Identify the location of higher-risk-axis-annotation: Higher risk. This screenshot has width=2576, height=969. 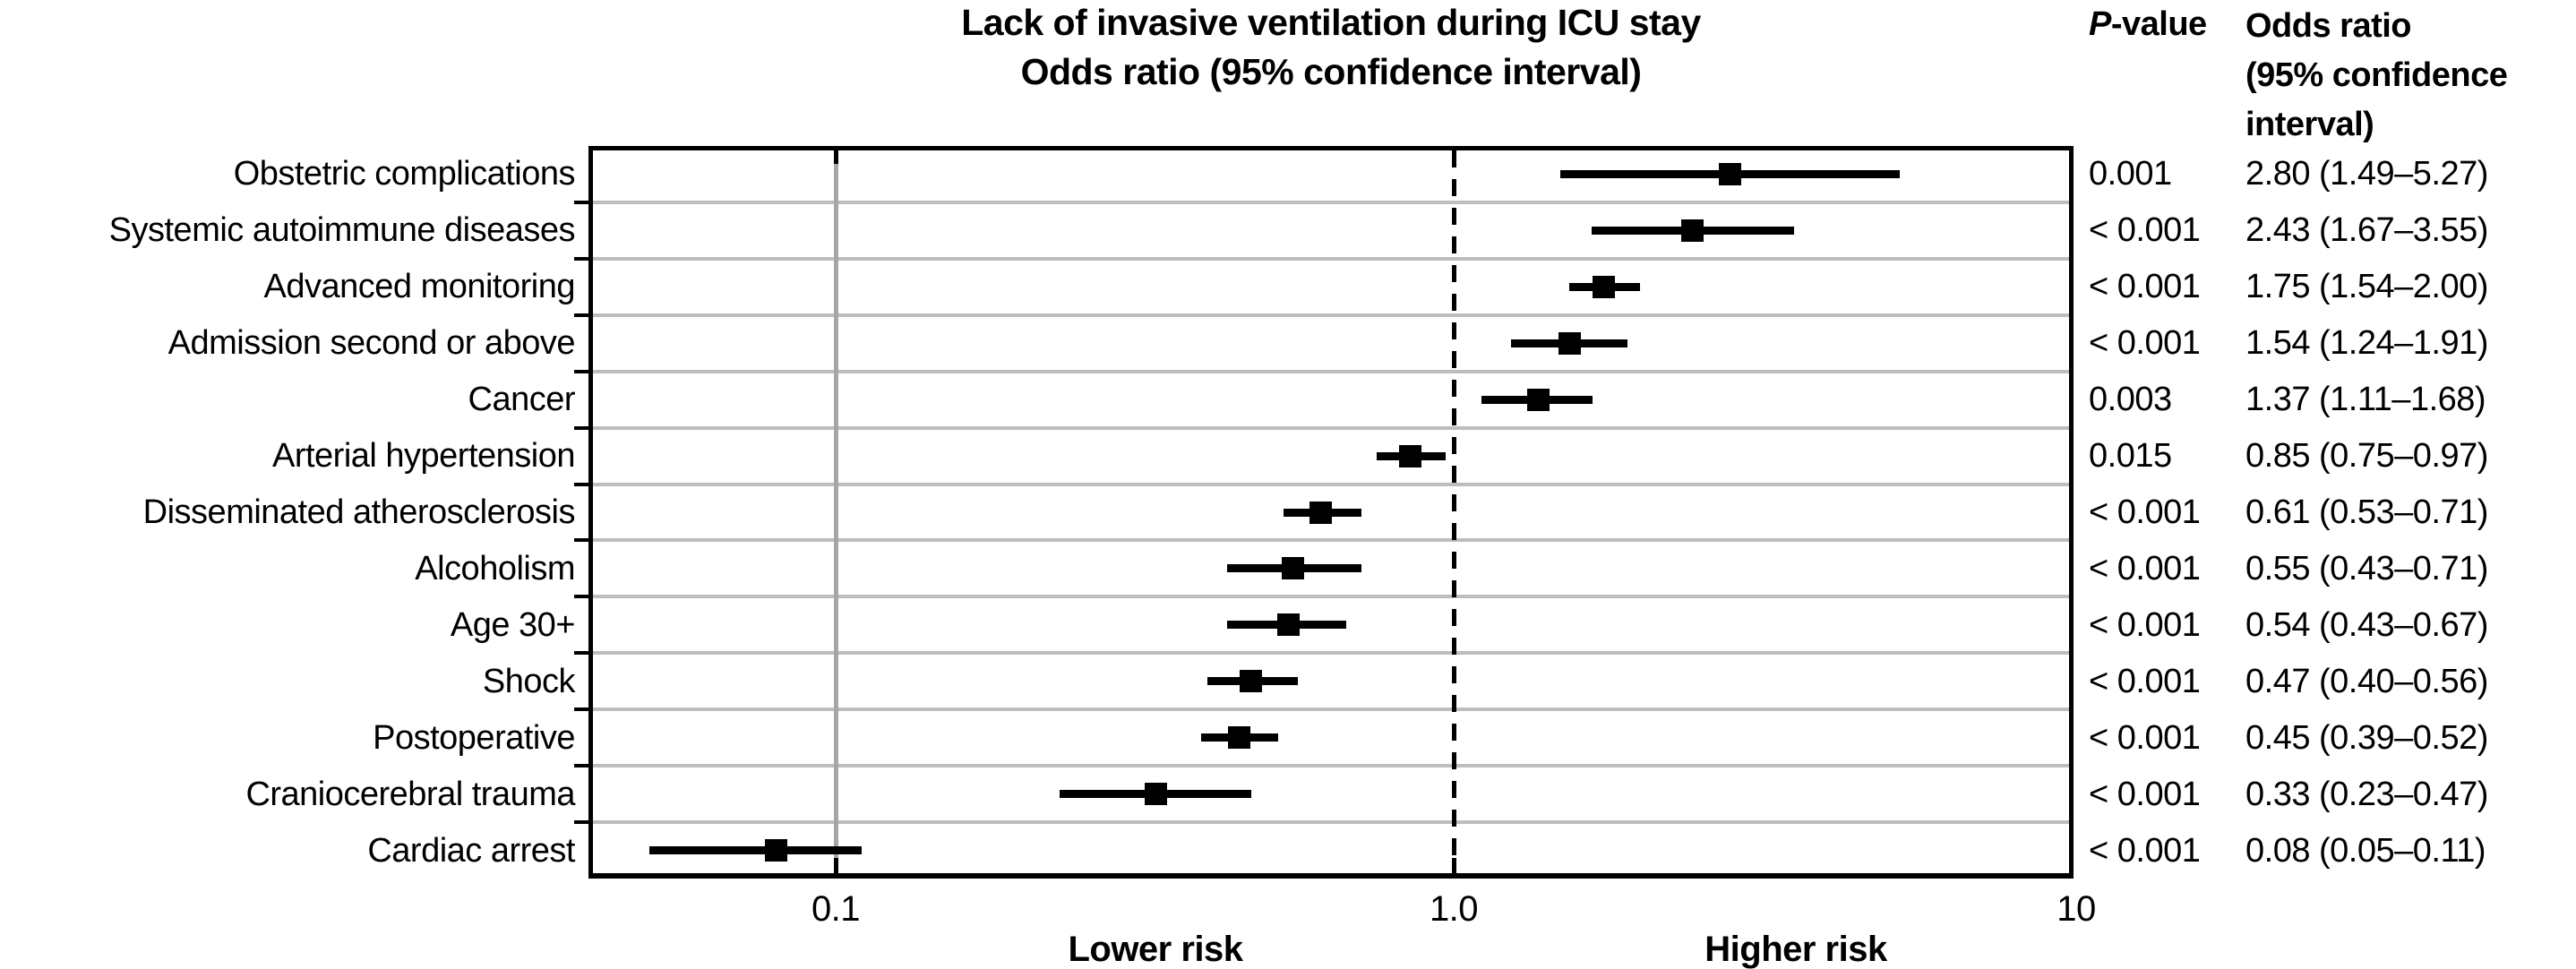
(1795, 950).